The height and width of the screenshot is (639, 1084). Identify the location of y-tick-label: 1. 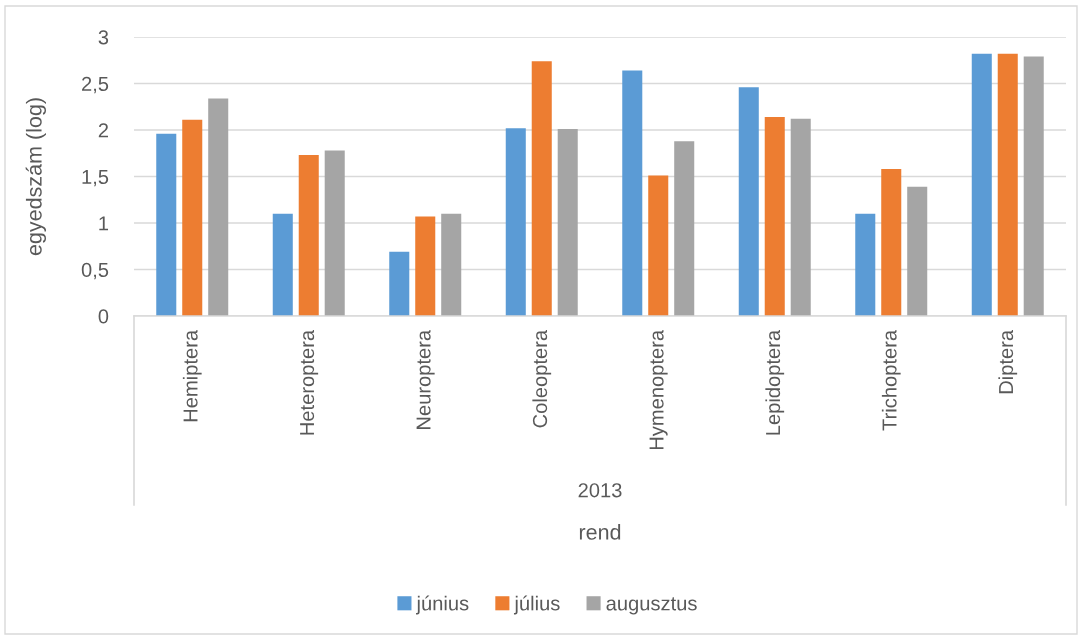
(104, 223).